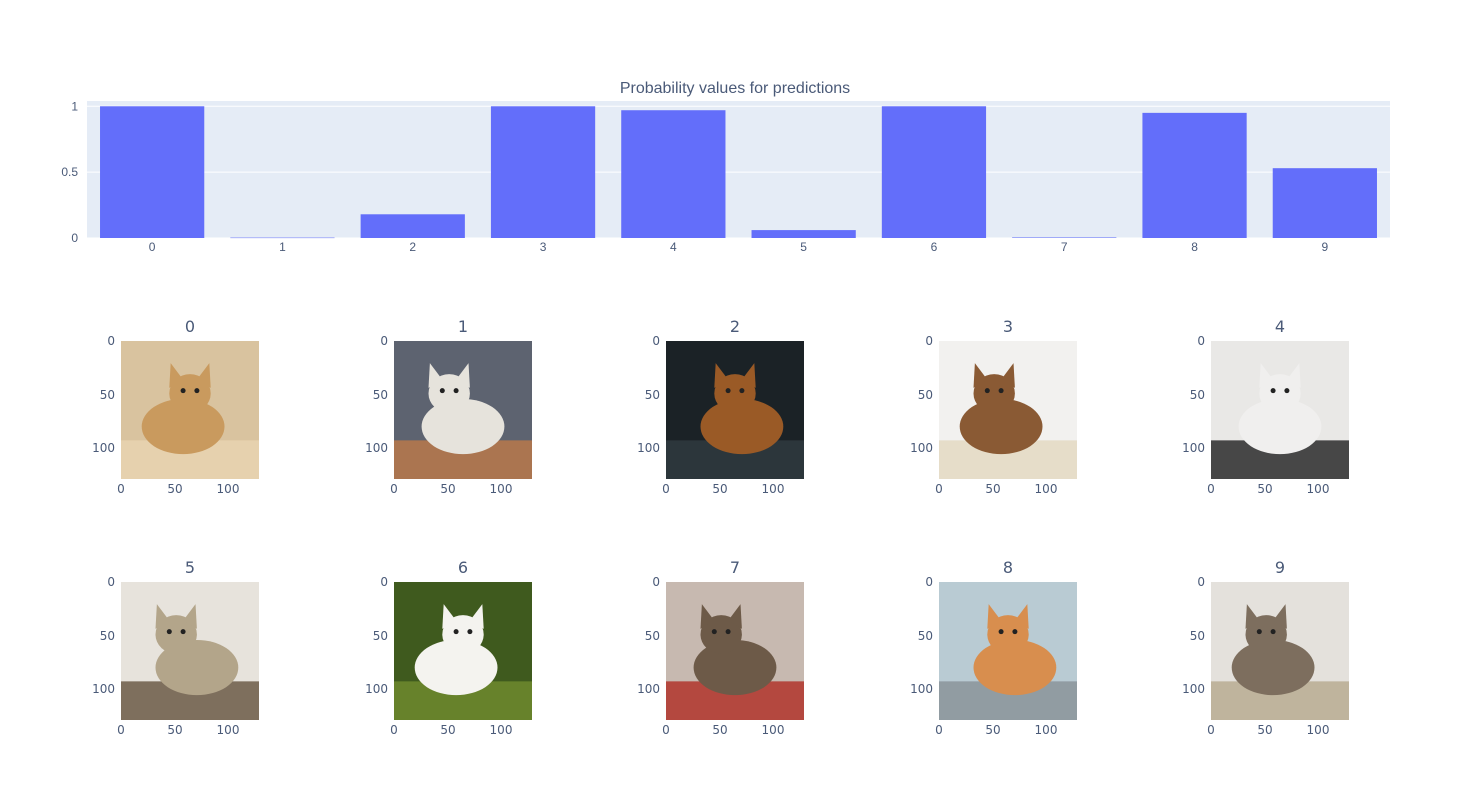 The image size is (1470, 800). What do you see at coordinates (1194, 247) in the screenshot?
I see `x-tick-label: 8` at bounding box center [1194, 247].